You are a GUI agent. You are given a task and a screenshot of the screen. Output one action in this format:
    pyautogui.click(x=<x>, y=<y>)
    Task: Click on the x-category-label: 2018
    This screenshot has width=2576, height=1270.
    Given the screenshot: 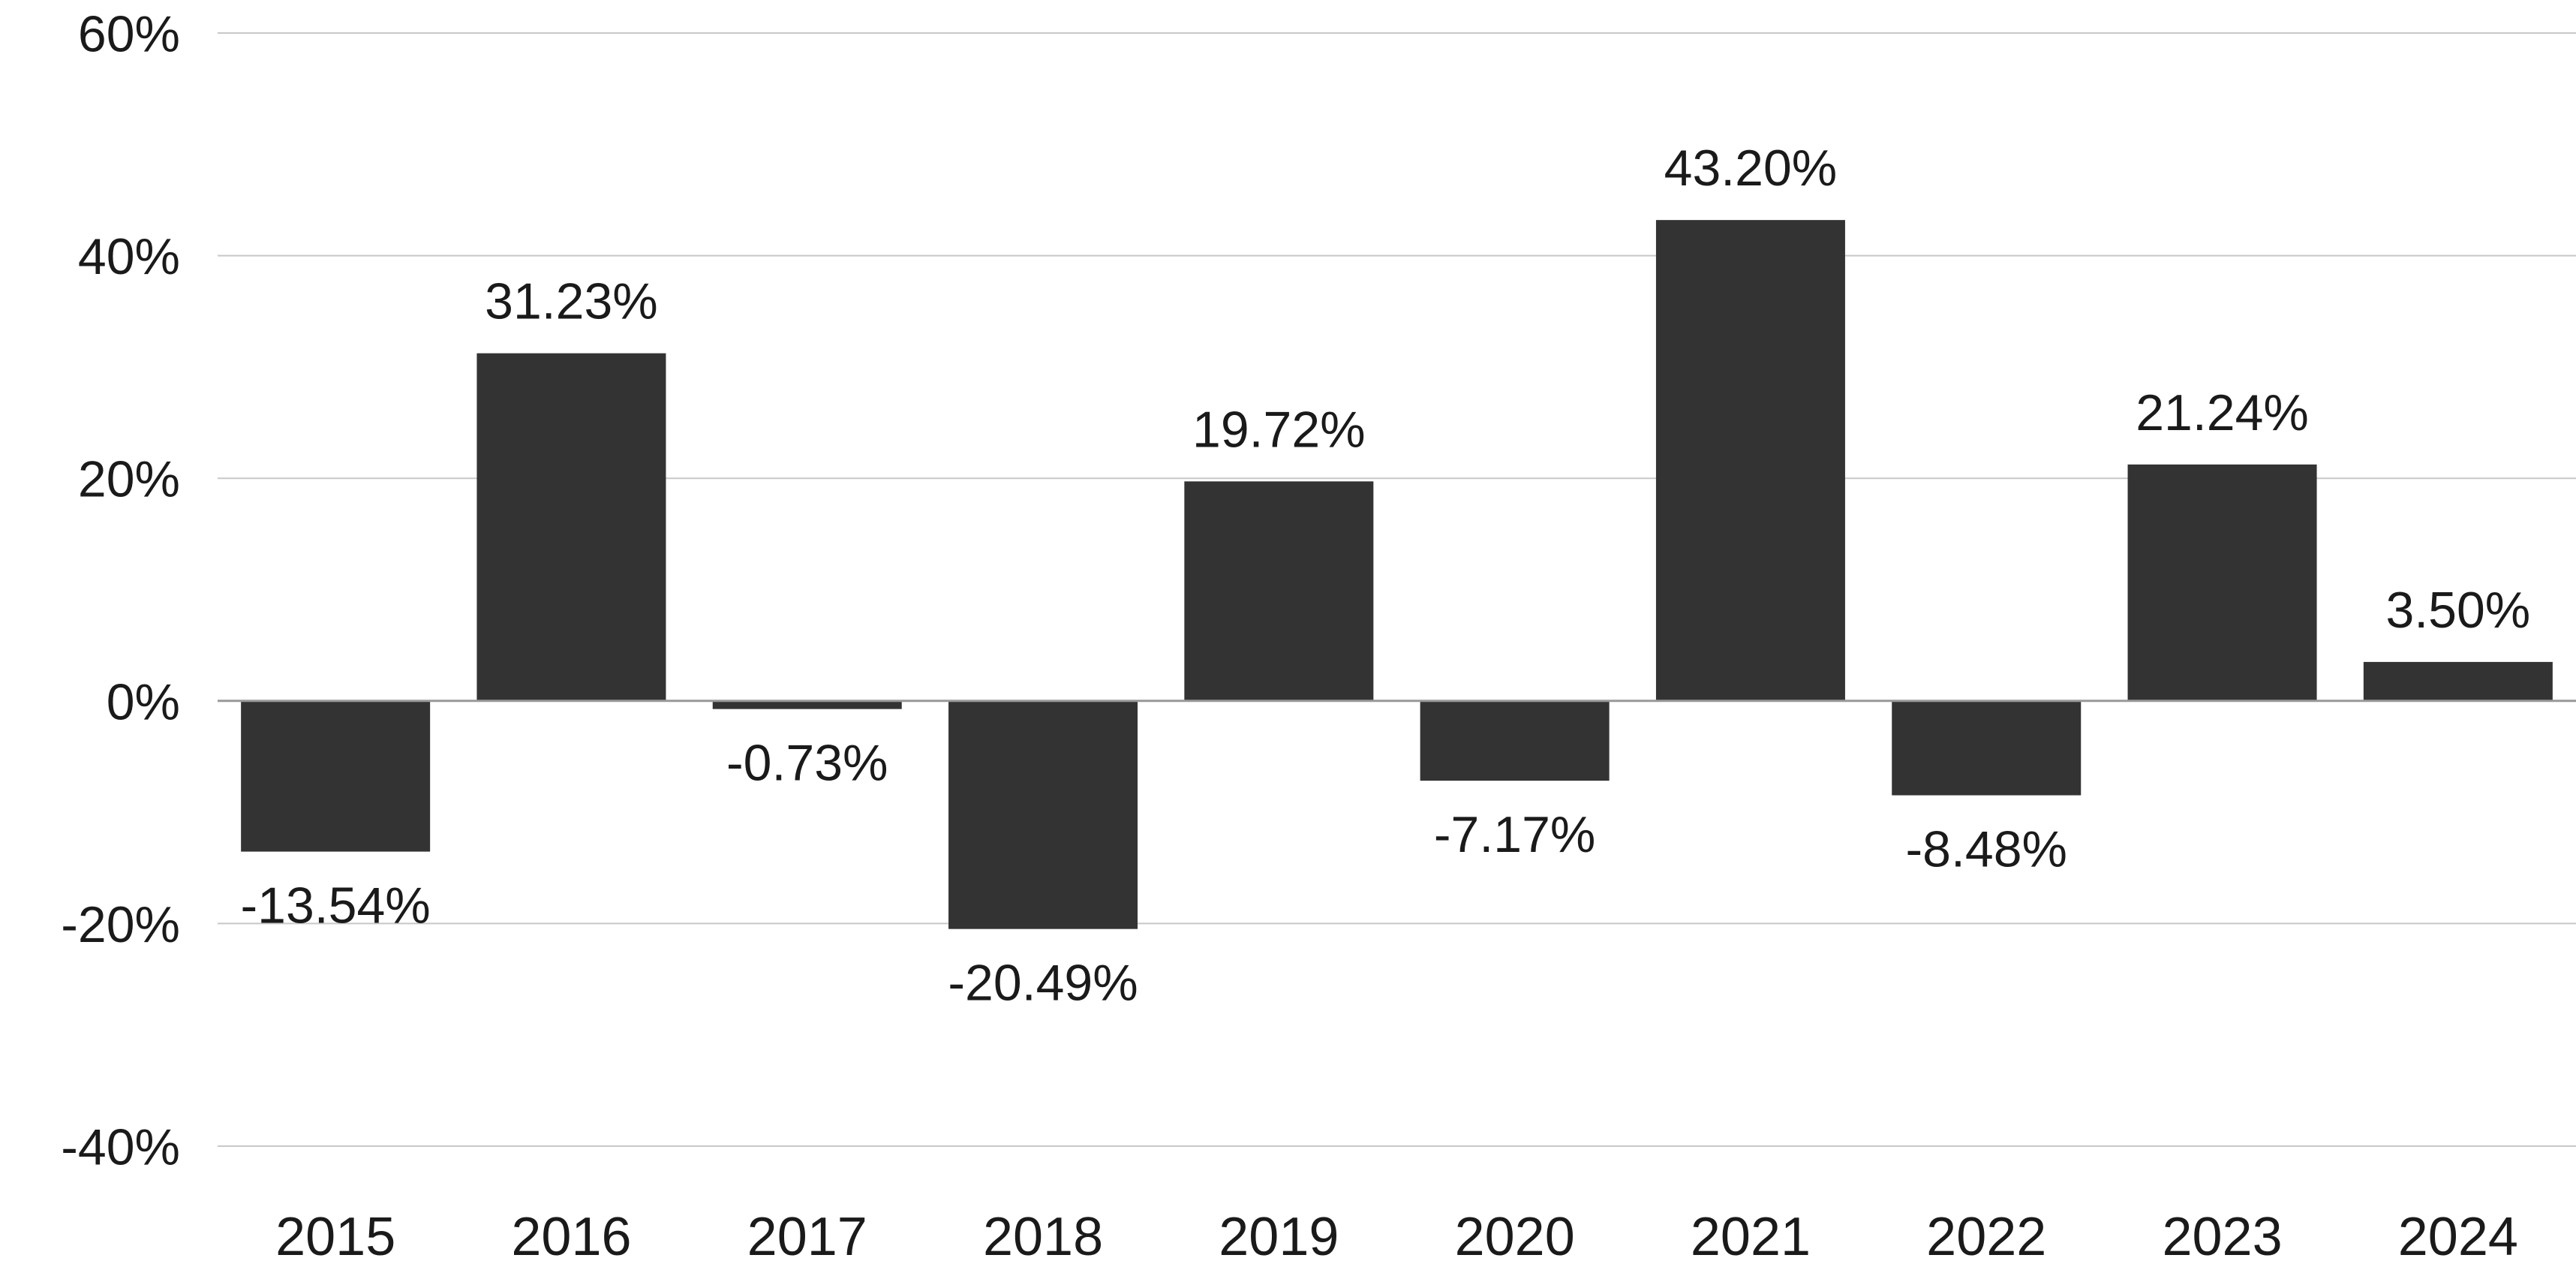 What is the action you would take?
    pyautogui.click(x=1043, y=1237)
    